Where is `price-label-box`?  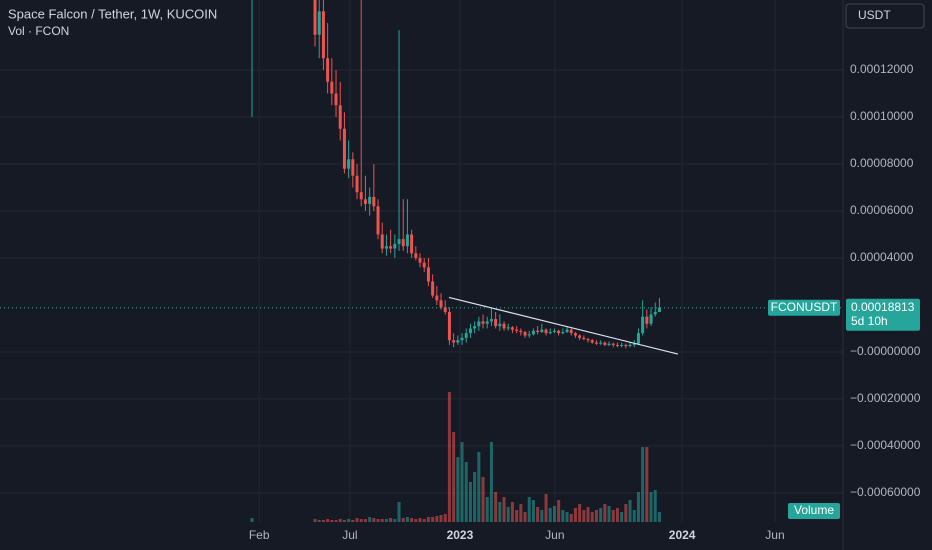 price-label-box is located at coordinates (883, 314).